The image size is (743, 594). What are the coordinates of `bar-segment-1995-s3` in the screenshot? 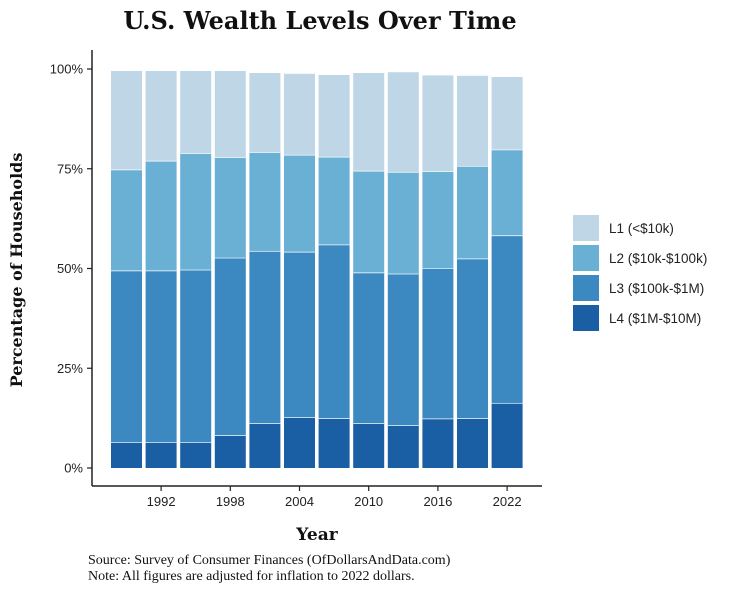 It's located at (196, 112).